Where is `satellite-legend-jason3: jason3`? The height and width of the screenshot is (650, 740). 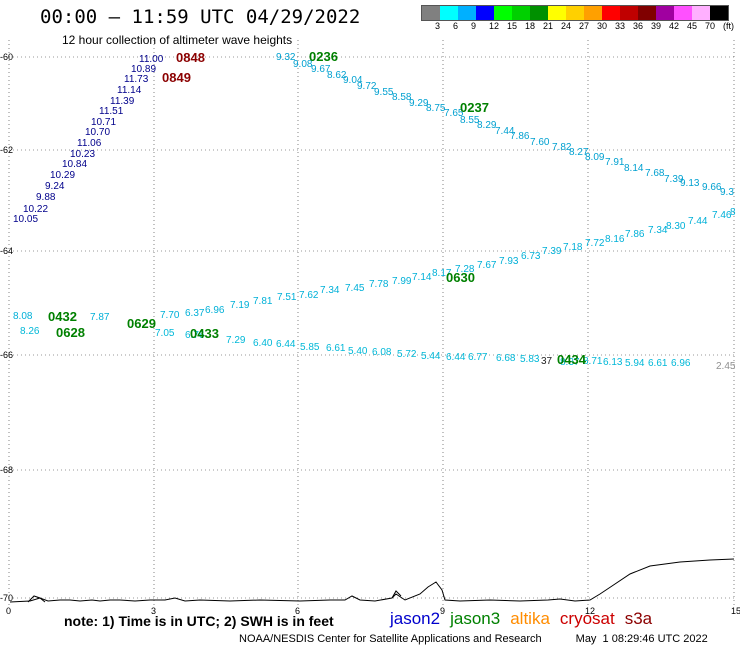
satellite-legend-jason3: jason3 is located at coordinates (475, 618).